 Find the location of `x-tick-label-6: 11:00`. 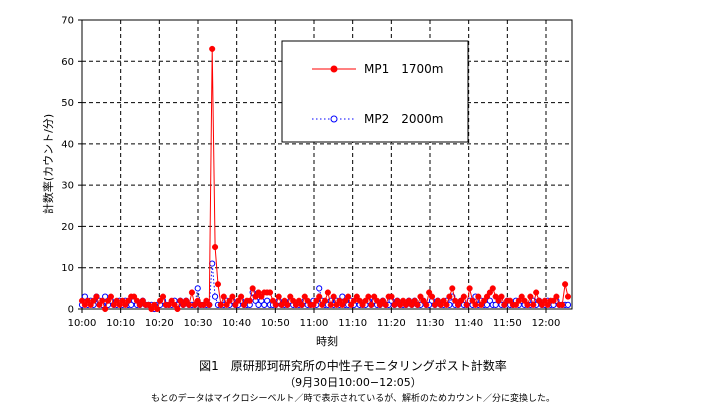

x-tick-label-6: 11:00 is located at coordinates (314, 323).